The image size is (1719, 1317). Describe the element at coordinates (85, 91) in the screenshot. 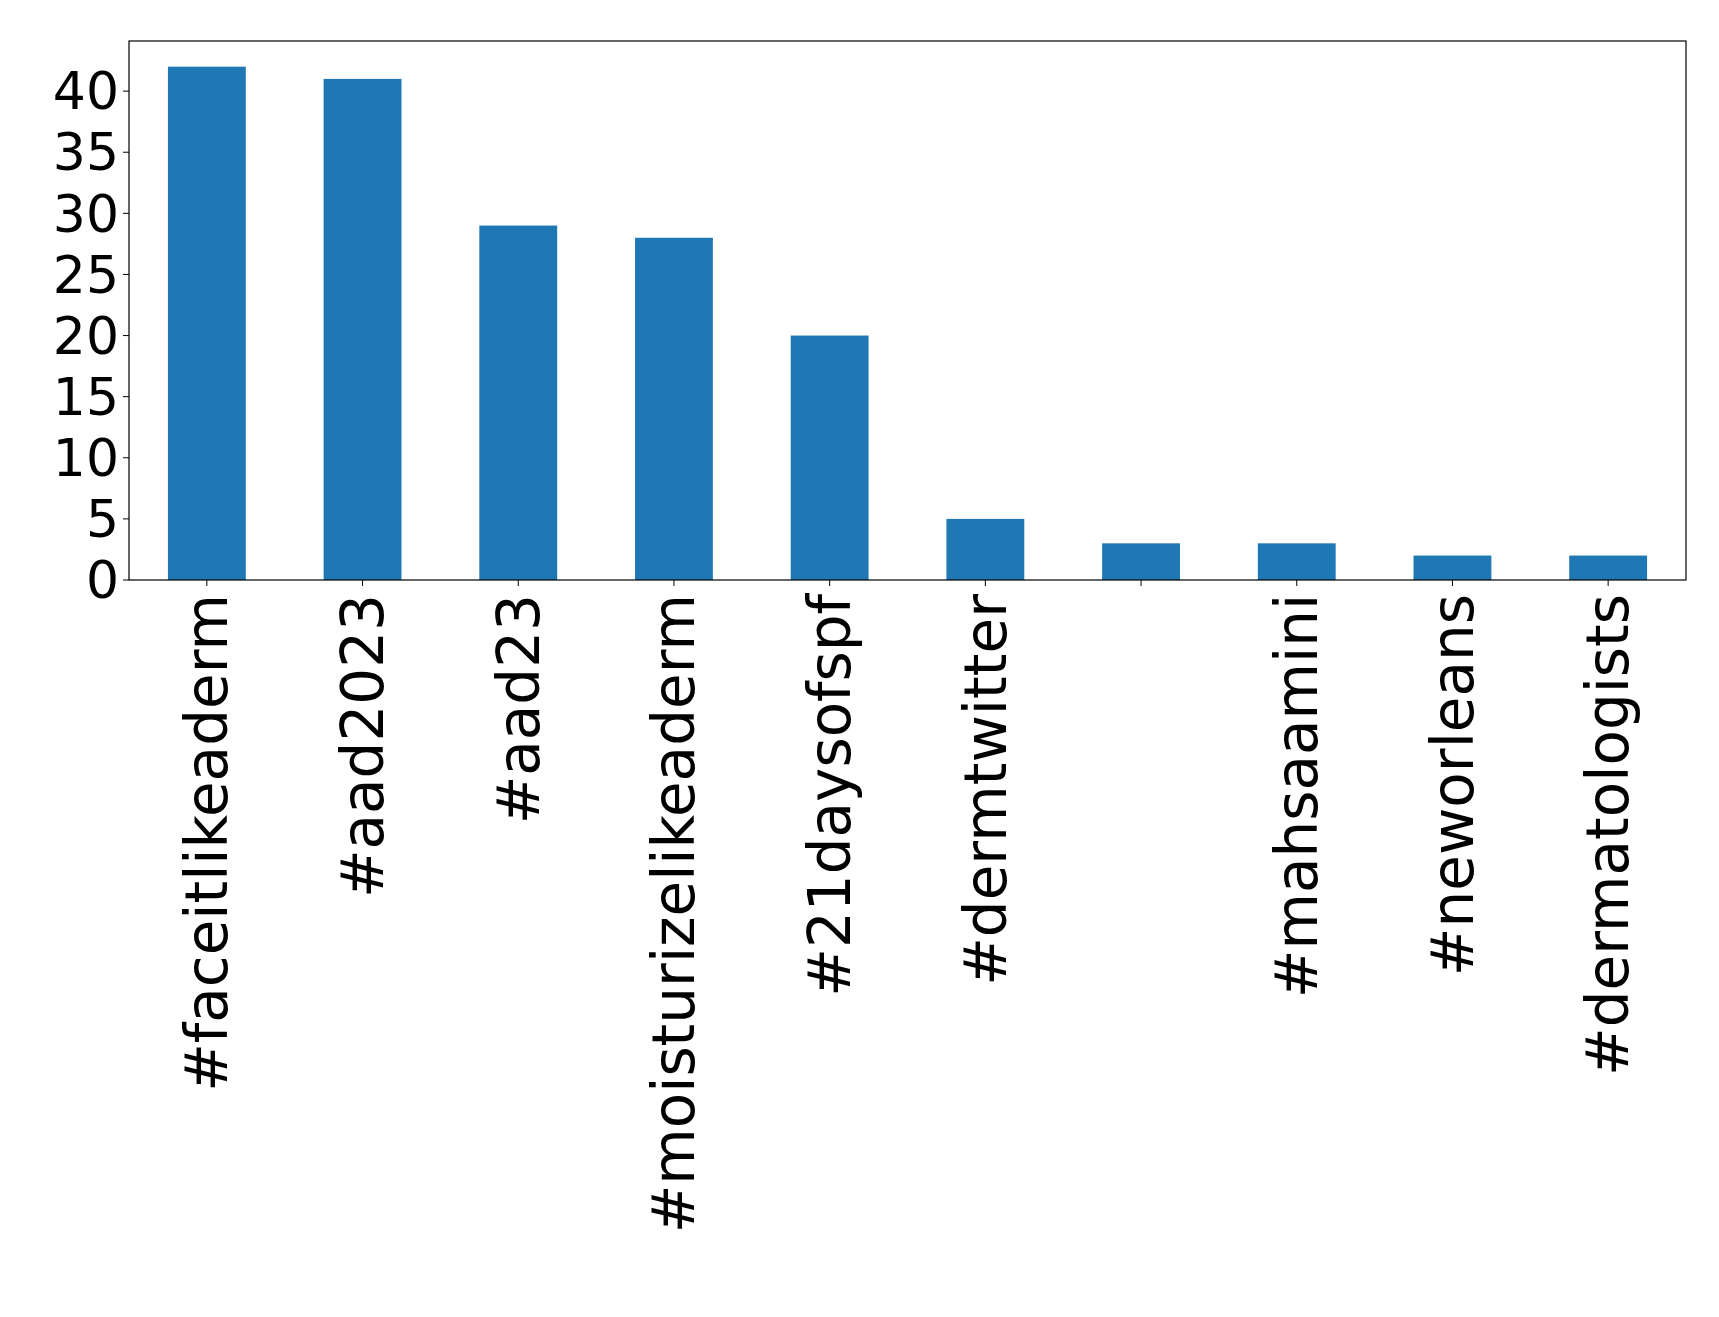

I see `y-tick-label: 40` at that location.